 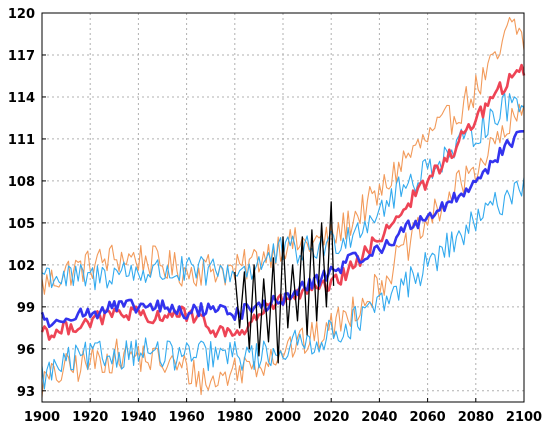 I want to click on y-tick-label: 105, so click(x=21, y=224).